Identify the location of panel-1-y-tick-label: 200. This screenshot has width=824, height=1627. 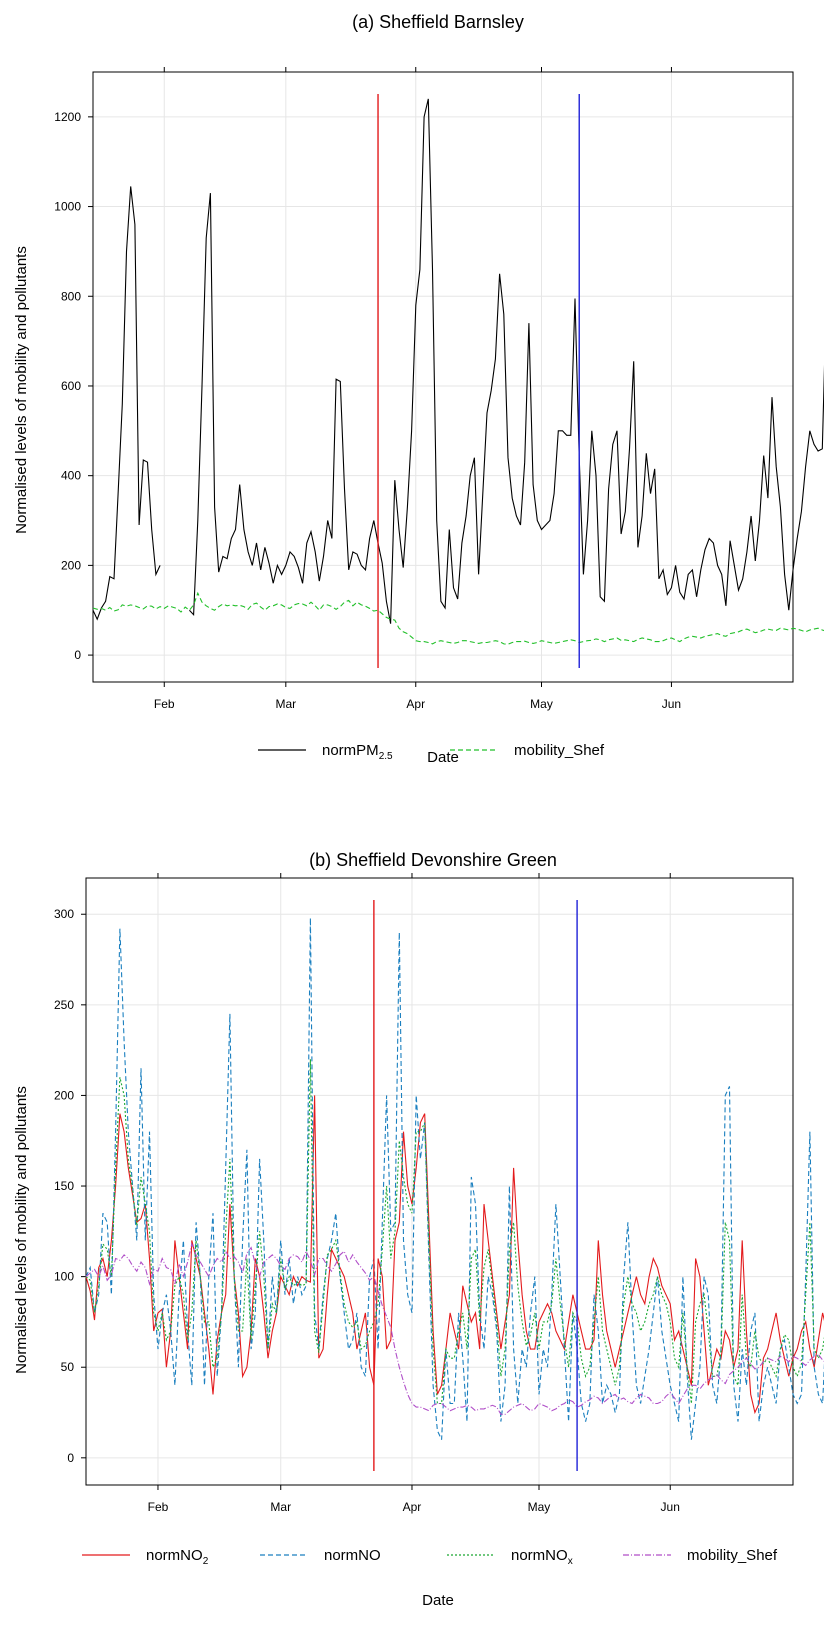
(64, 1095).